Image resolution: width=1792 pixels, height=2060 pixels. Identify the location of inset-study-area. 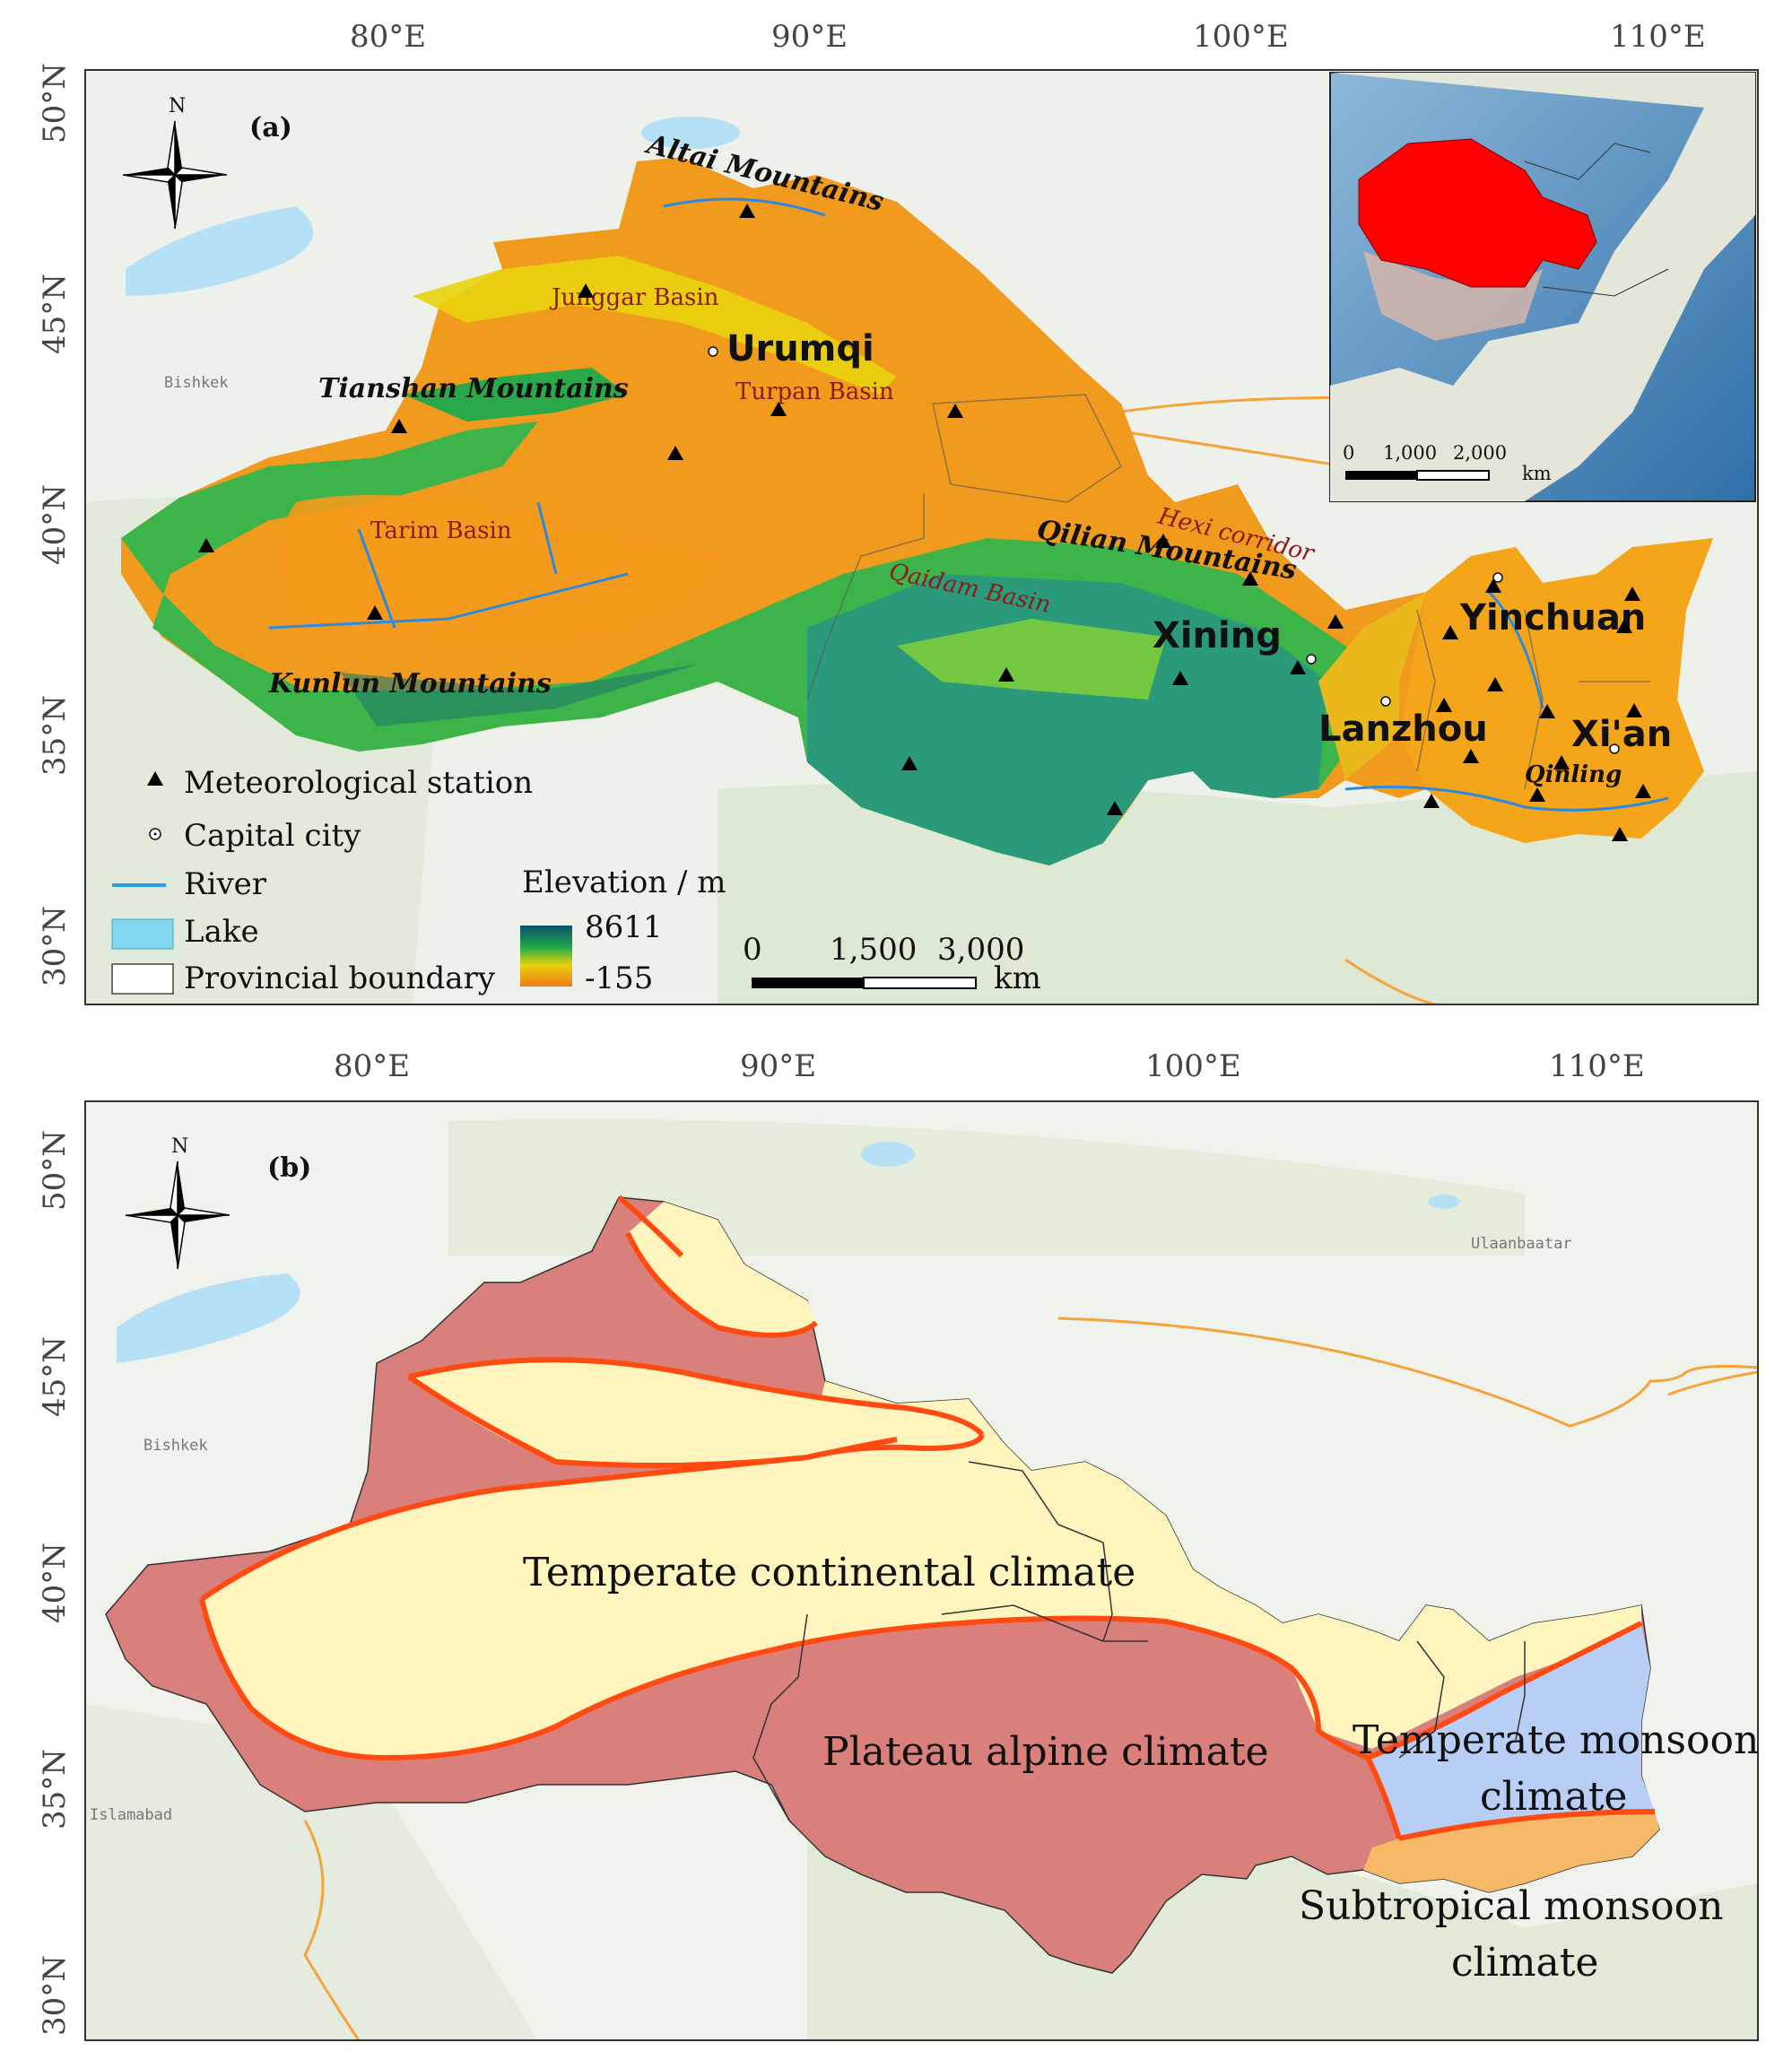
(1477, 213).